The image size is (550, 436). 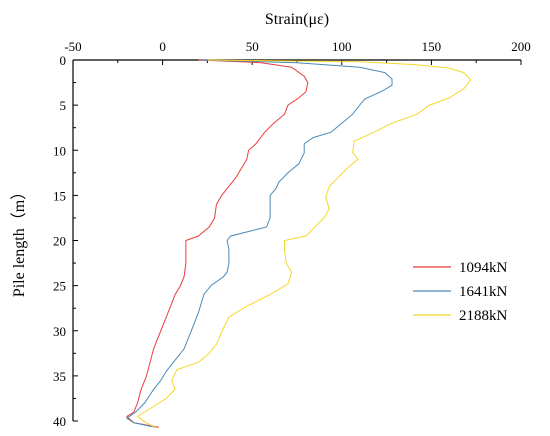 I want to click on x-tick-label: 150, so click(x=432, y=46).